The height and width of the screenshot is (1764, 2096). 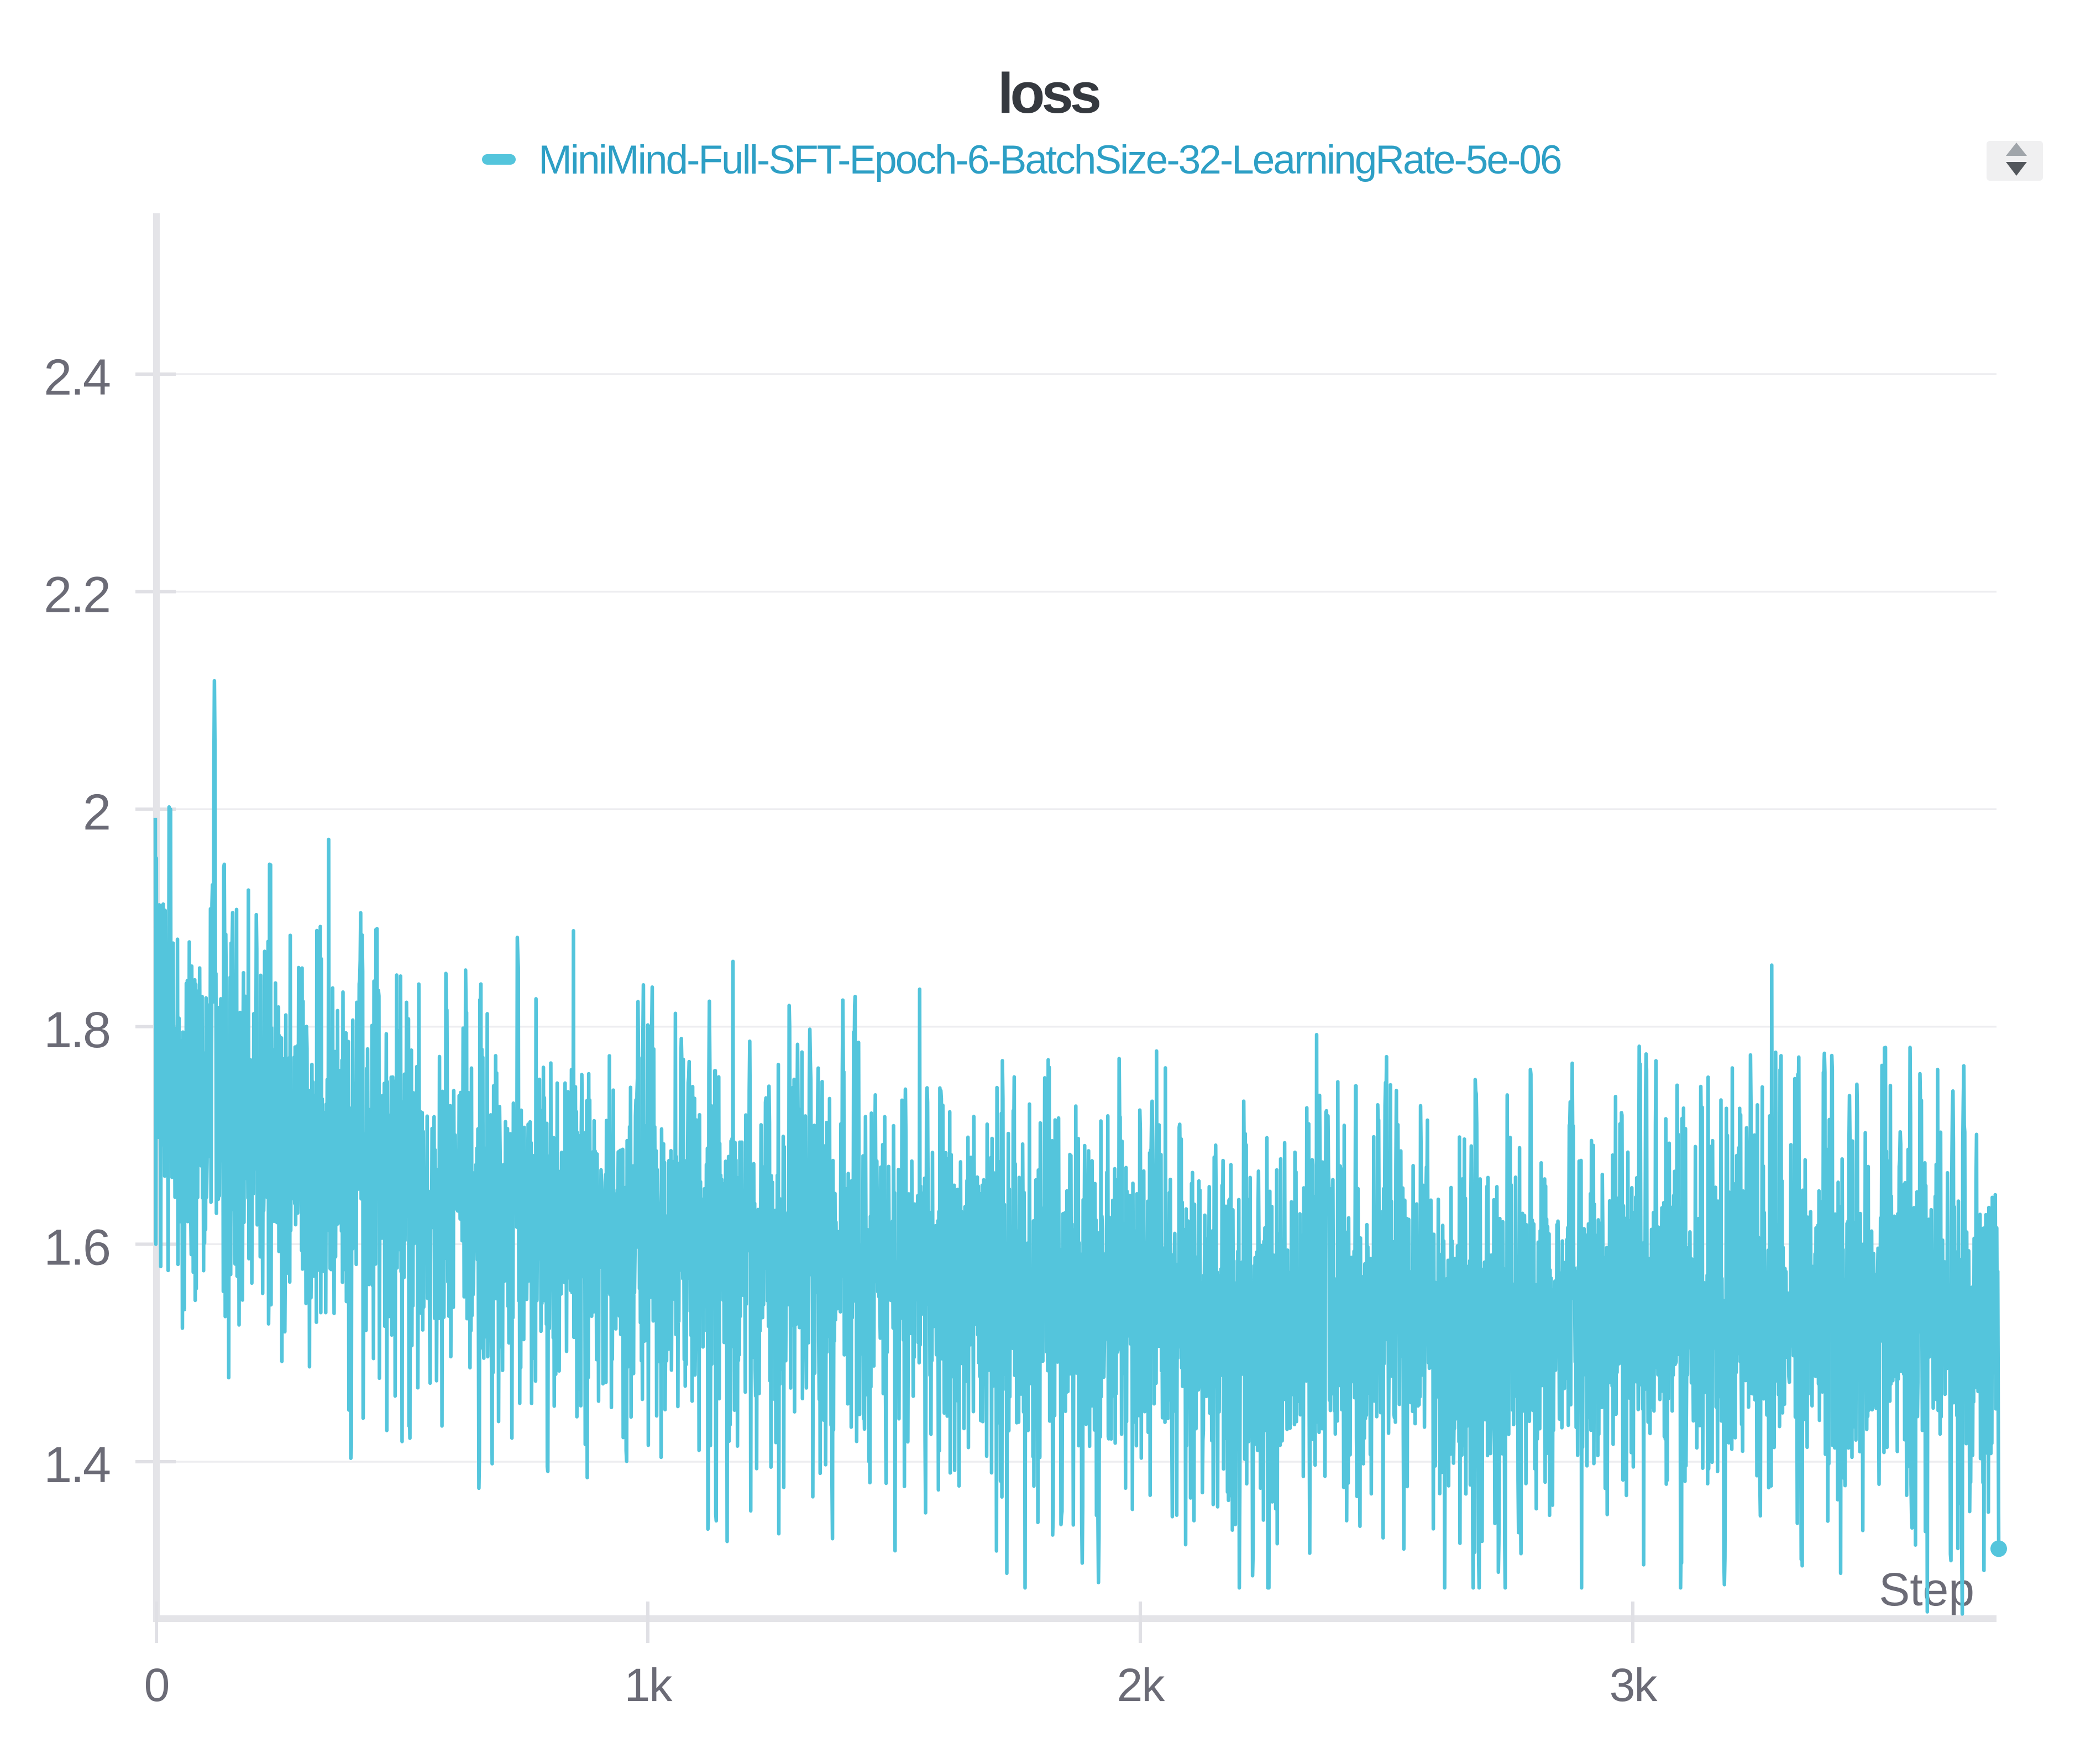 What do you see at coordinates (77, 1465) in the screenshot?
I see `svg-text: 1.4` at bounding box center [77, 1465].